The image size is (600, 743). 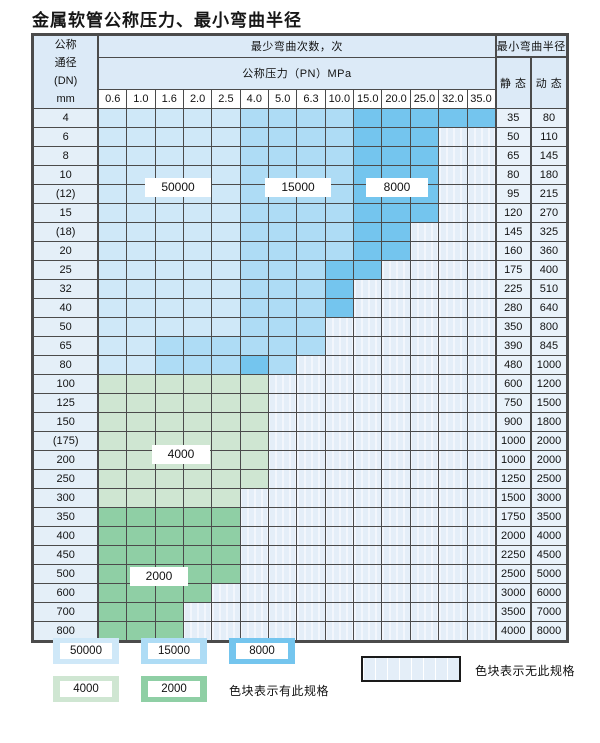 I want to click on cell-dn6-pn2.0, so click(x=197, y=137).